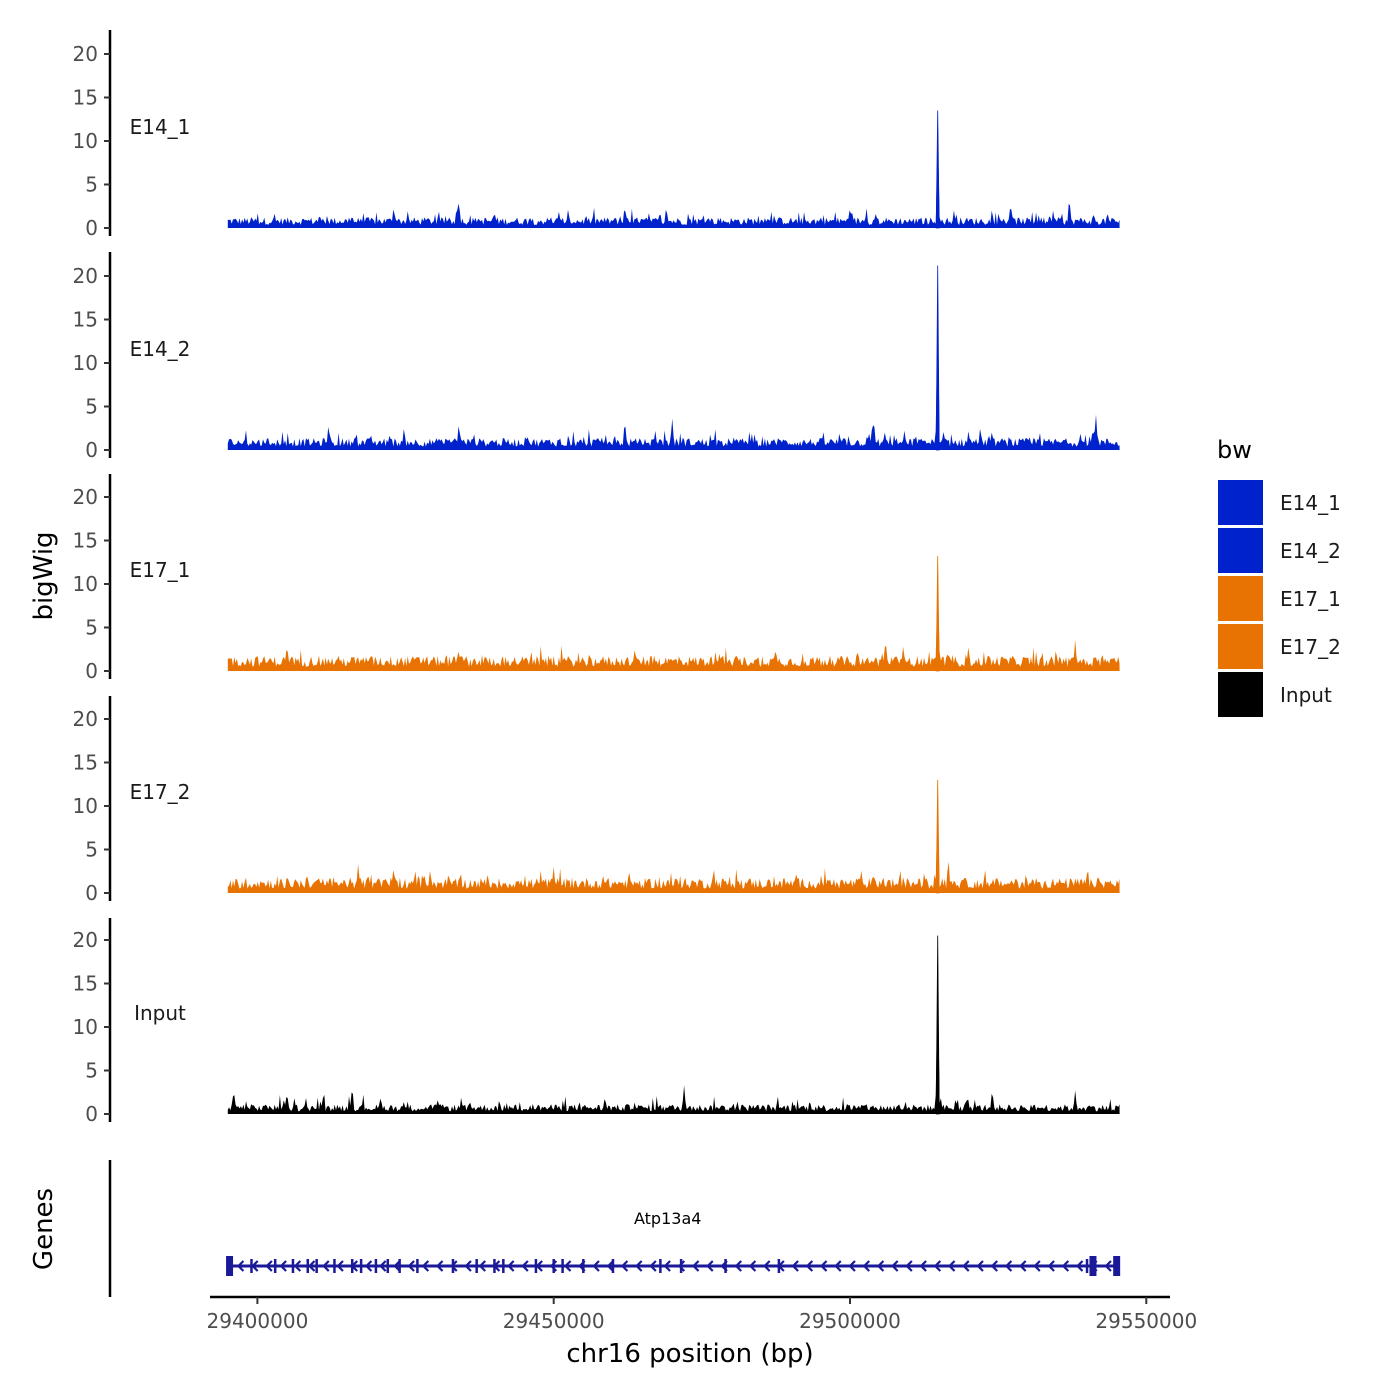  Describe the element at coordinates (160, 1013) in the screenshot. I see `track-label: Input` at that location.